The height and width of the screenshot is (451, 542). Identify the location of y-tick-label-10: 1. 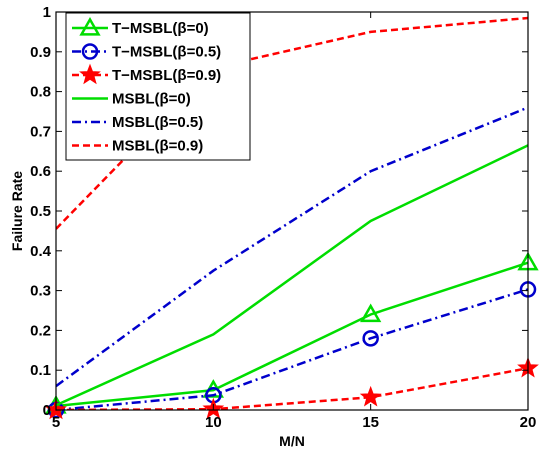
(47, 12).